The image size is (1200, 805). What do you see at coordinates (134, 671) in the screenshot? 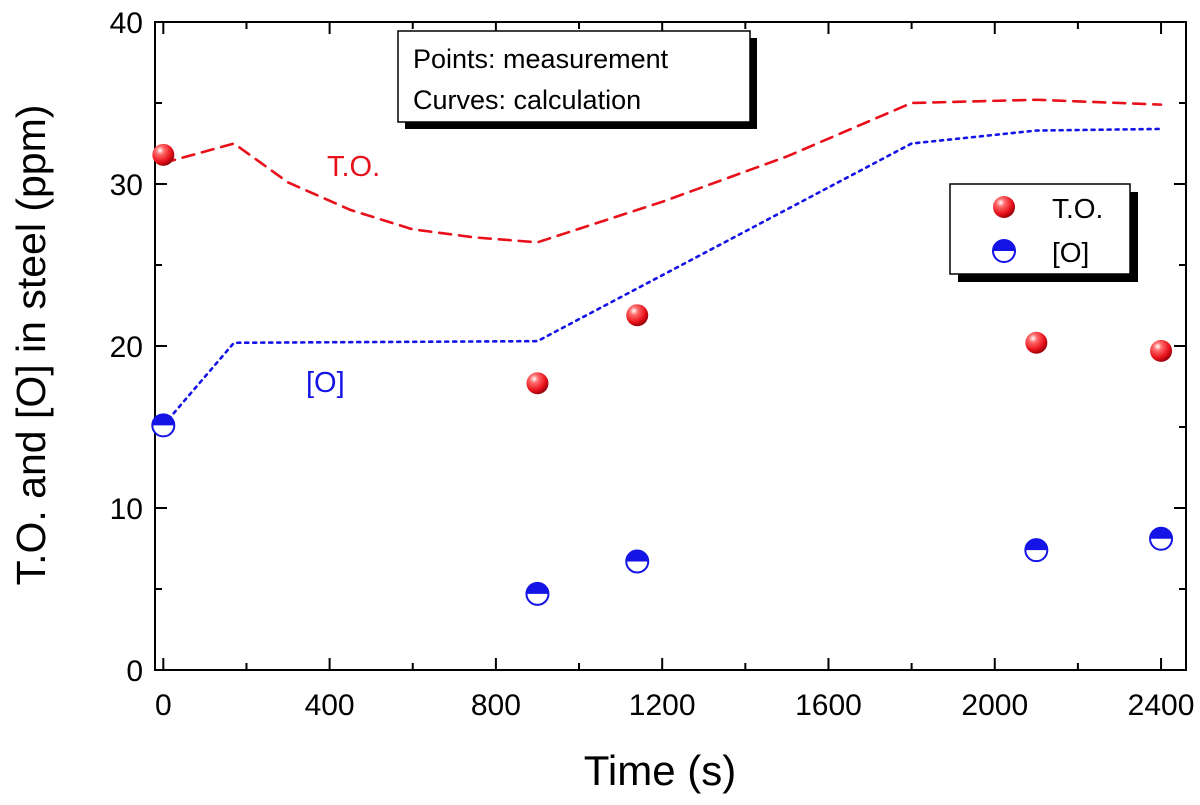
I see `y-tick-label: 0` at bounding box center [134, 671].